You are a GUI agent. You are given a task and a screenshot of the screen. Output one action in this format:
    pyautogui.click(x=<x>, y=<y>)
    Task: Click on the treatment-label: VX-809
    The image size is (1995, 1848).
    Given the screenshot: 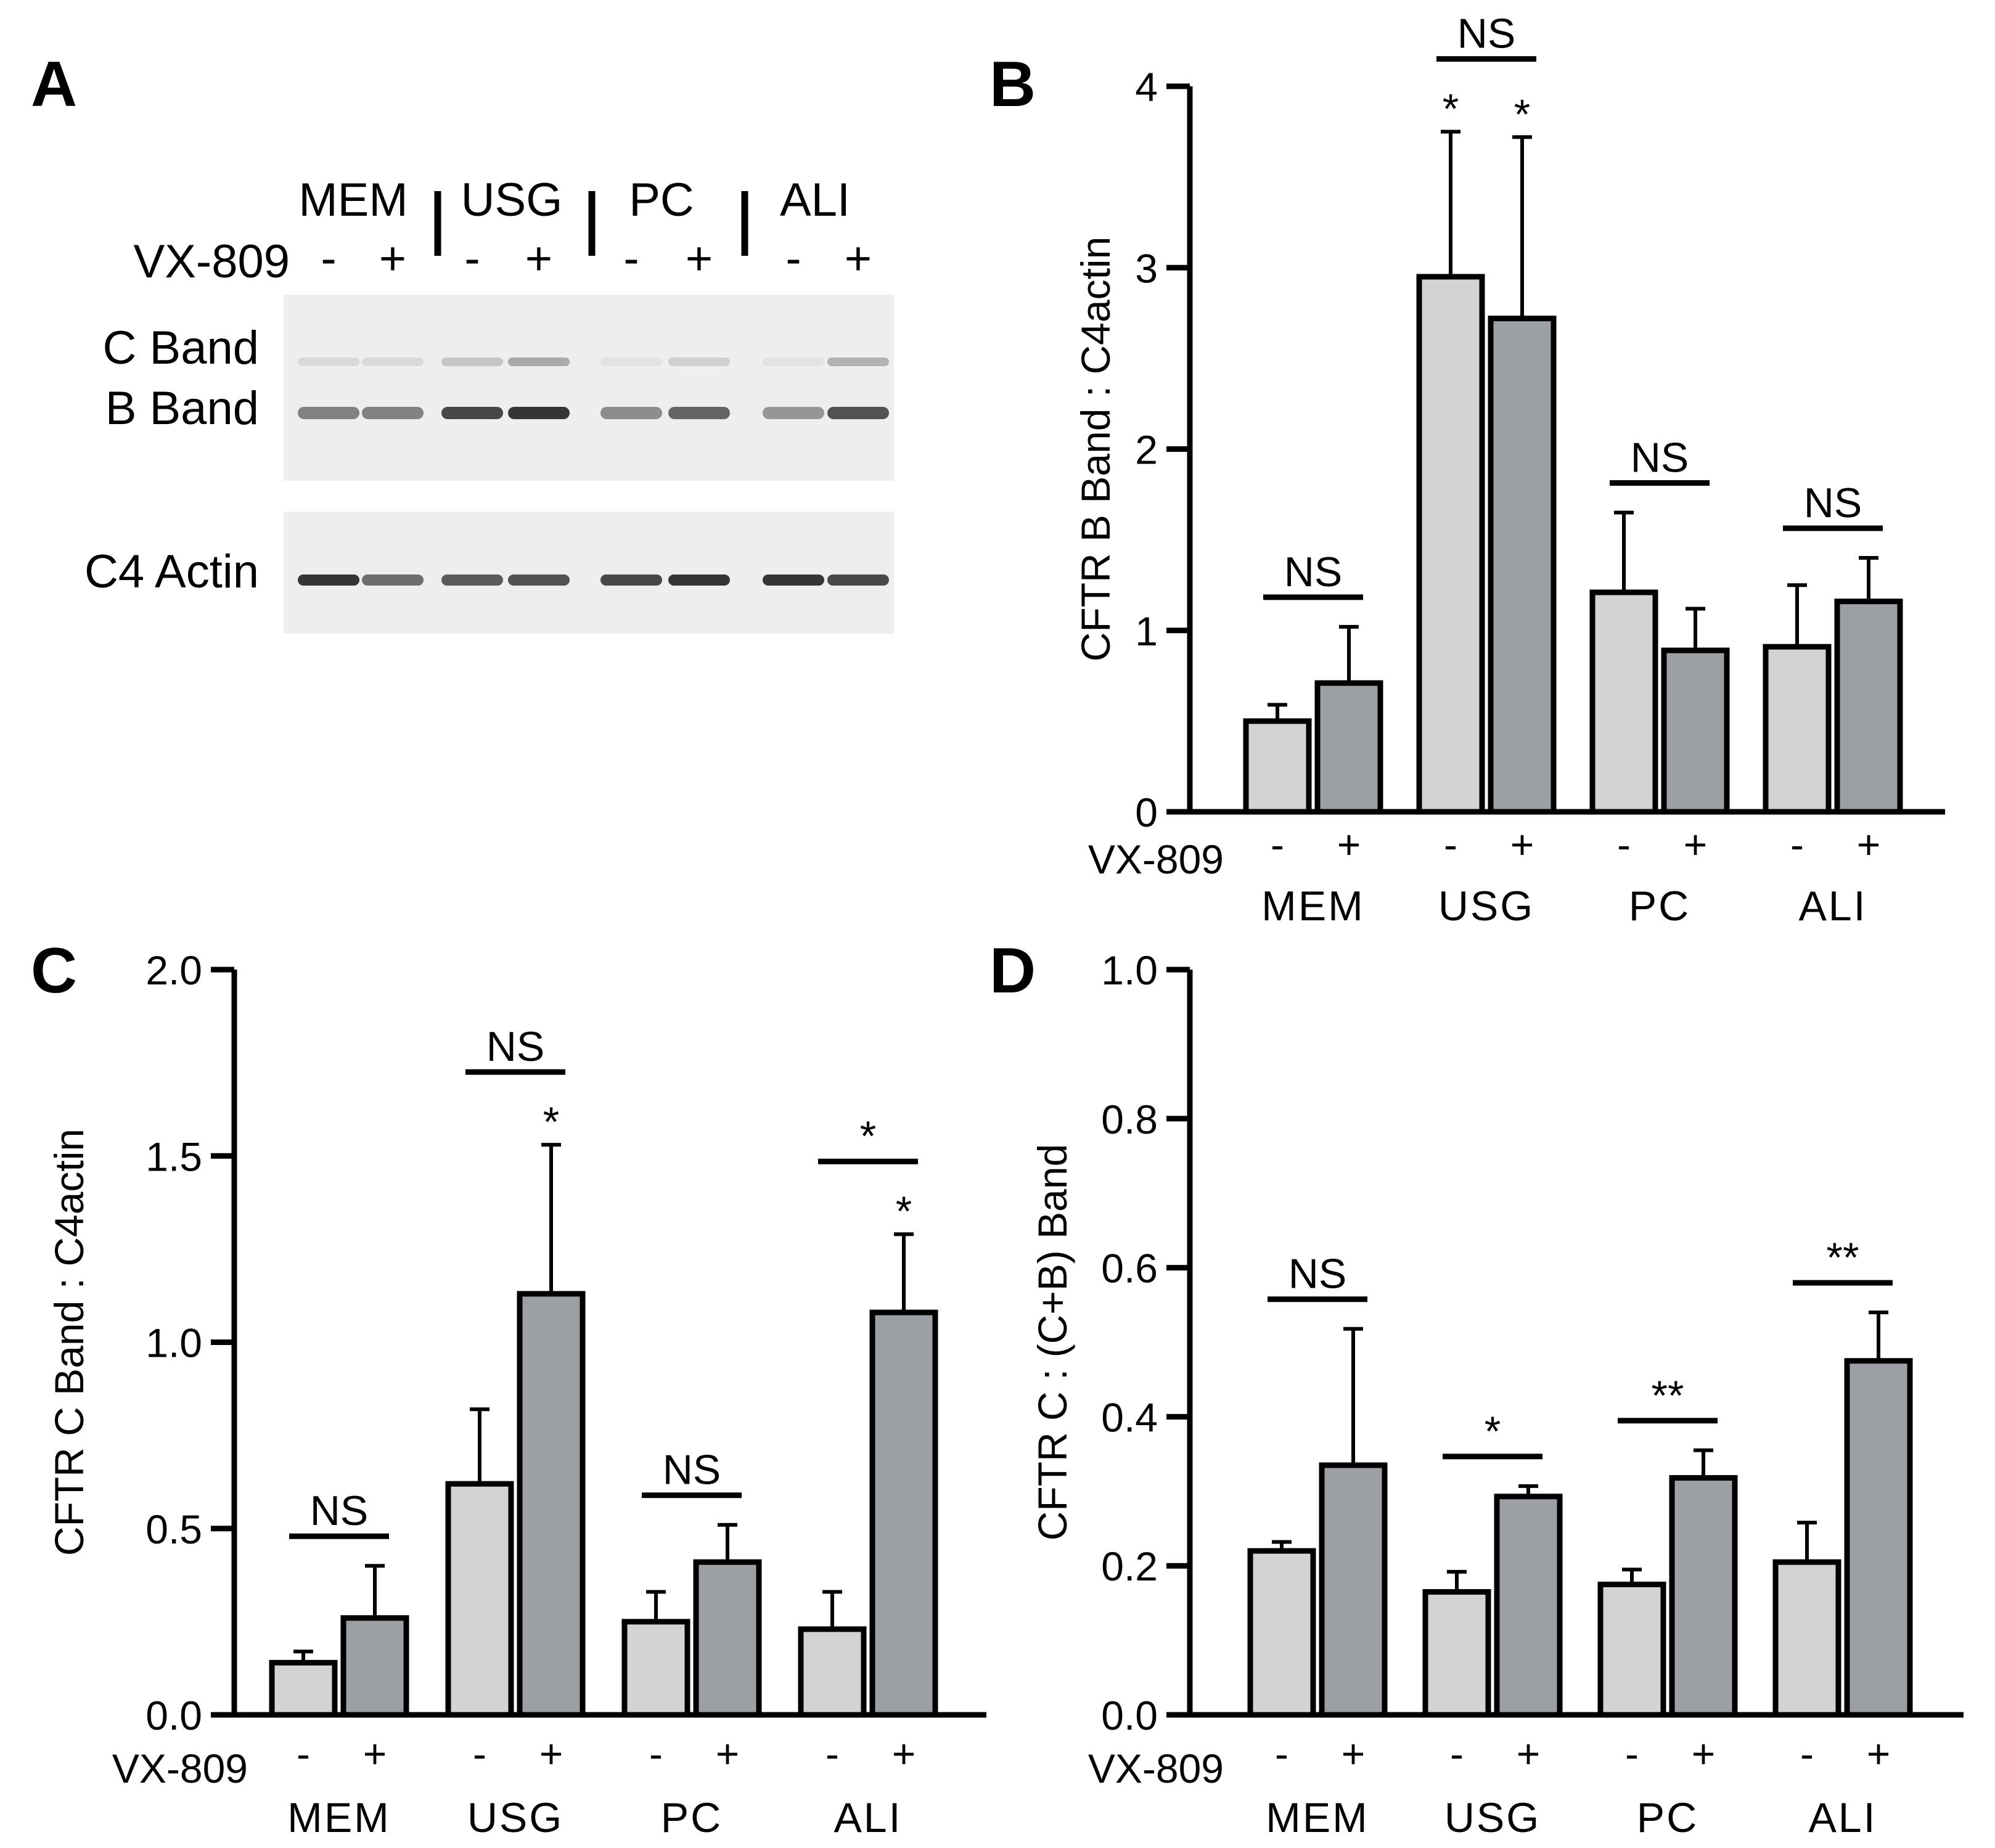 What is the action you would take?
    pyautogui.click(x=1156, y=859)
    